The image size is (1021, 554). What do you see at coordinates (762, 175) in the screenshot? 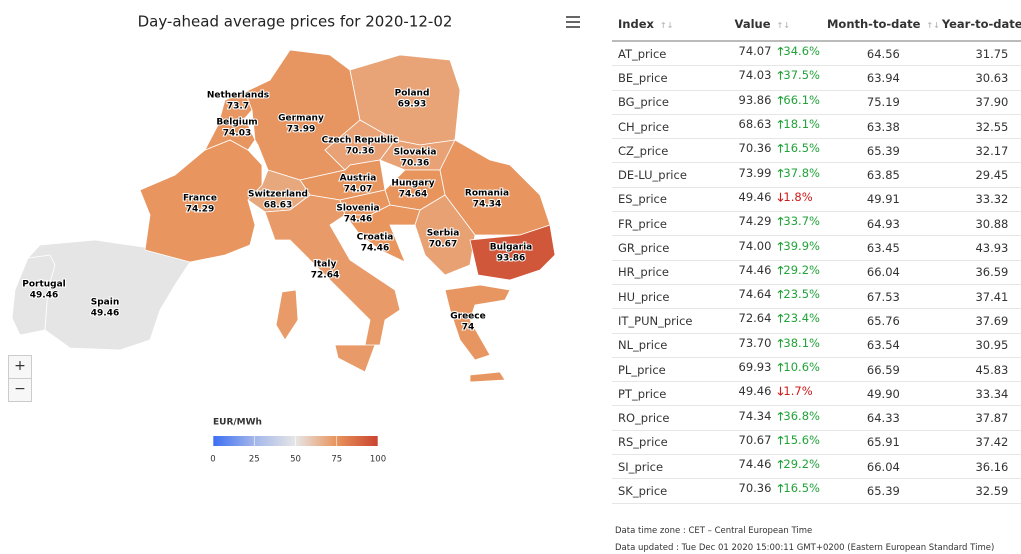
I see `value-cell: 73.99 🡑37.8%` at bounding box center [762, 175].